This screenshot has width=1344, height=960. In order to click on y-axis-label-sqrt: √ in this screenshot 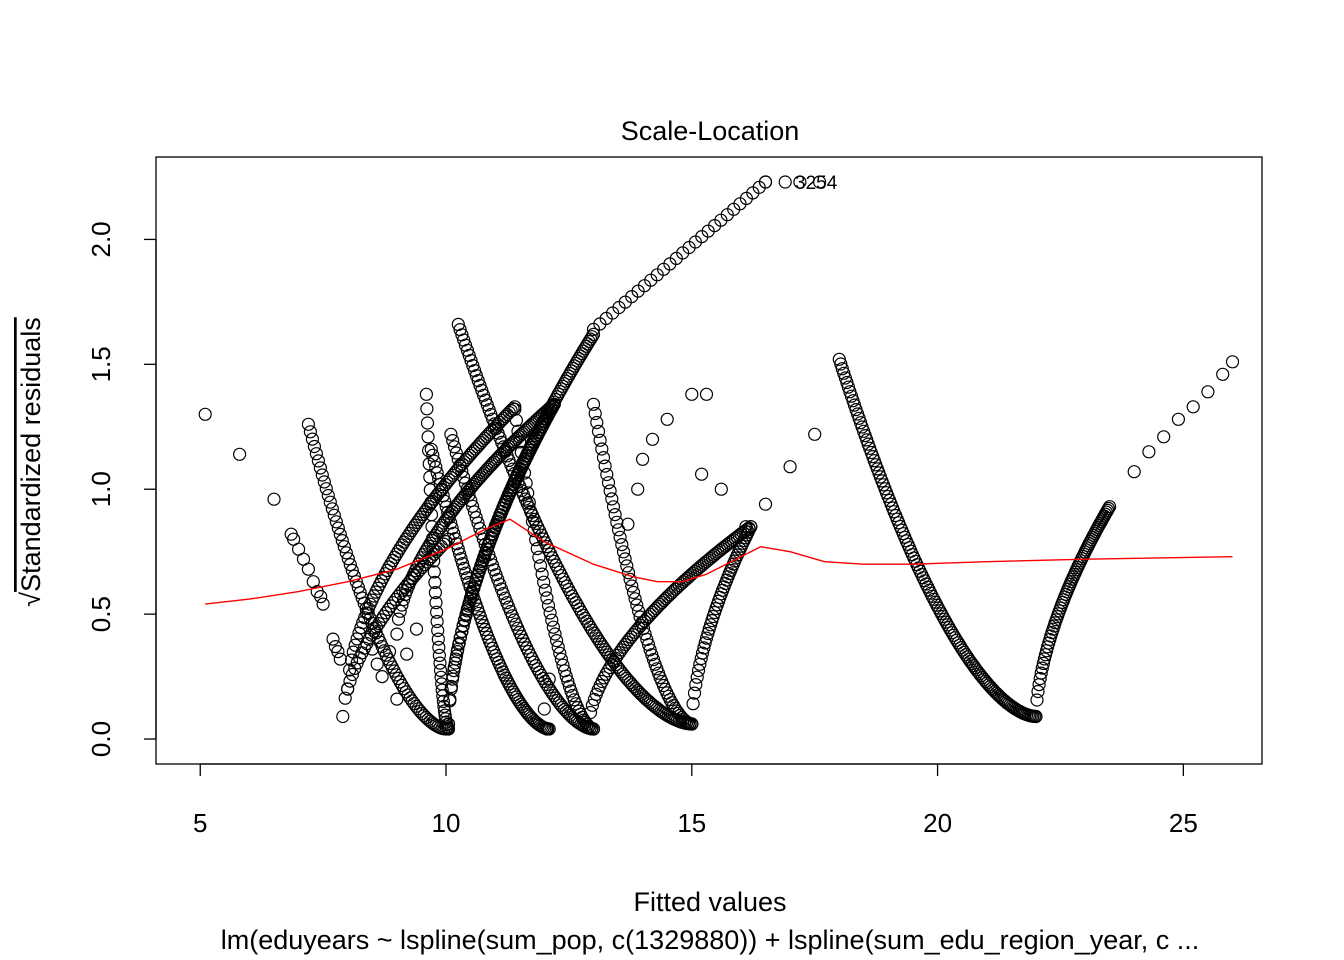, I will do `click(31, 599)`.